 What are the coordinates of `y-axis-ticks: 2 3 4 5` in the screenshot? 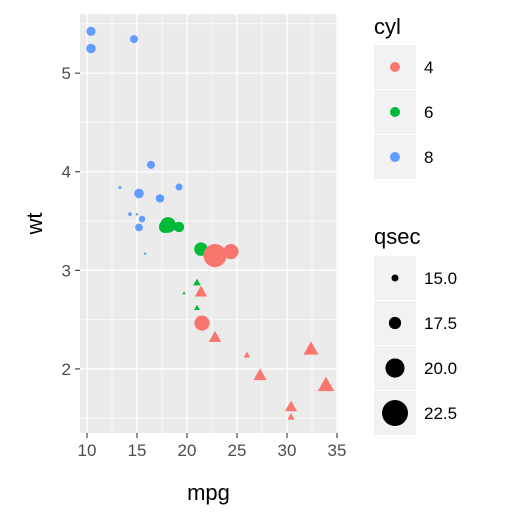 It's located at (71, 221).